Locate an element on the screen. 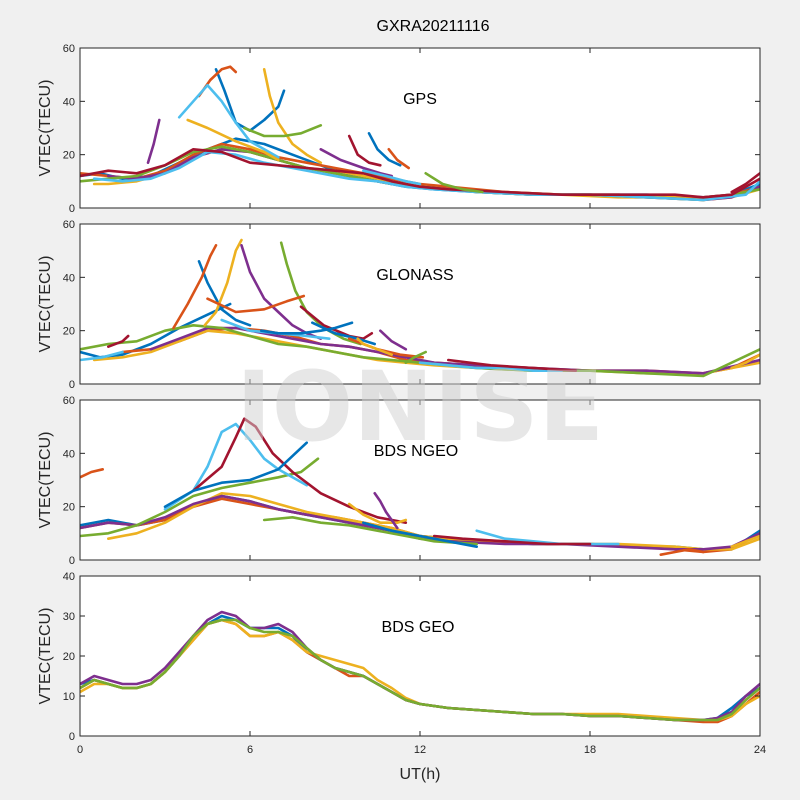  x-tick-label: 24 is located at coordinates (760, 750).